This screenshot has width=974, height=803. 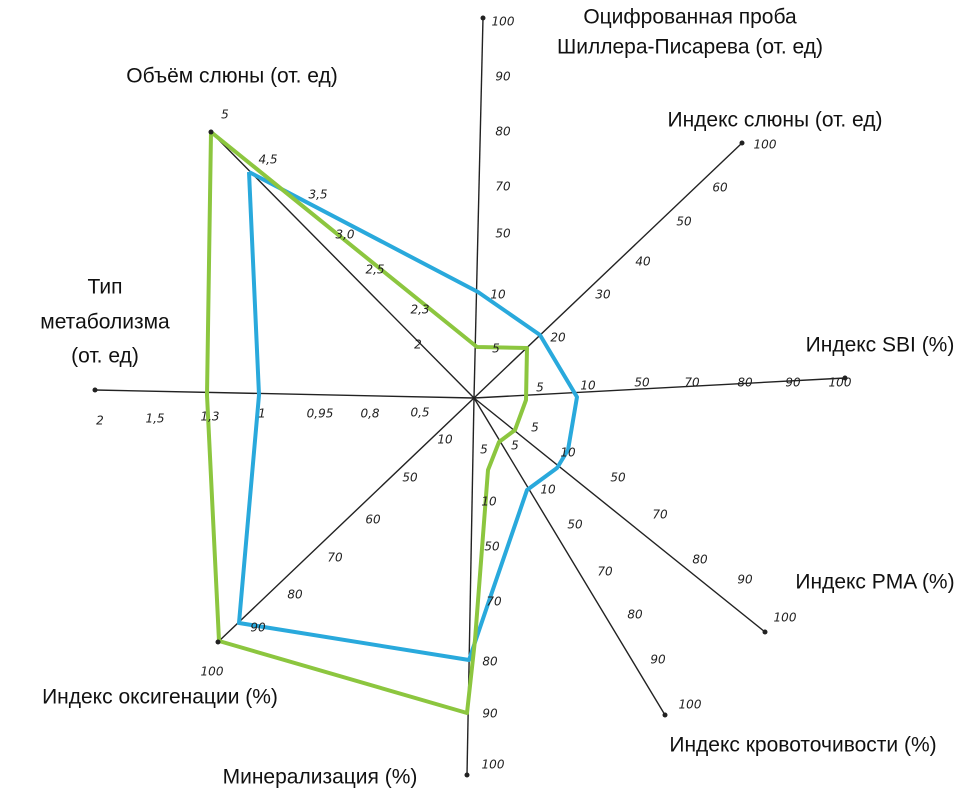 What do you see at coordinates (105, 356) in the screenshot?
I see `axis-title: (от. ед)` at bounding box center [105, 356].